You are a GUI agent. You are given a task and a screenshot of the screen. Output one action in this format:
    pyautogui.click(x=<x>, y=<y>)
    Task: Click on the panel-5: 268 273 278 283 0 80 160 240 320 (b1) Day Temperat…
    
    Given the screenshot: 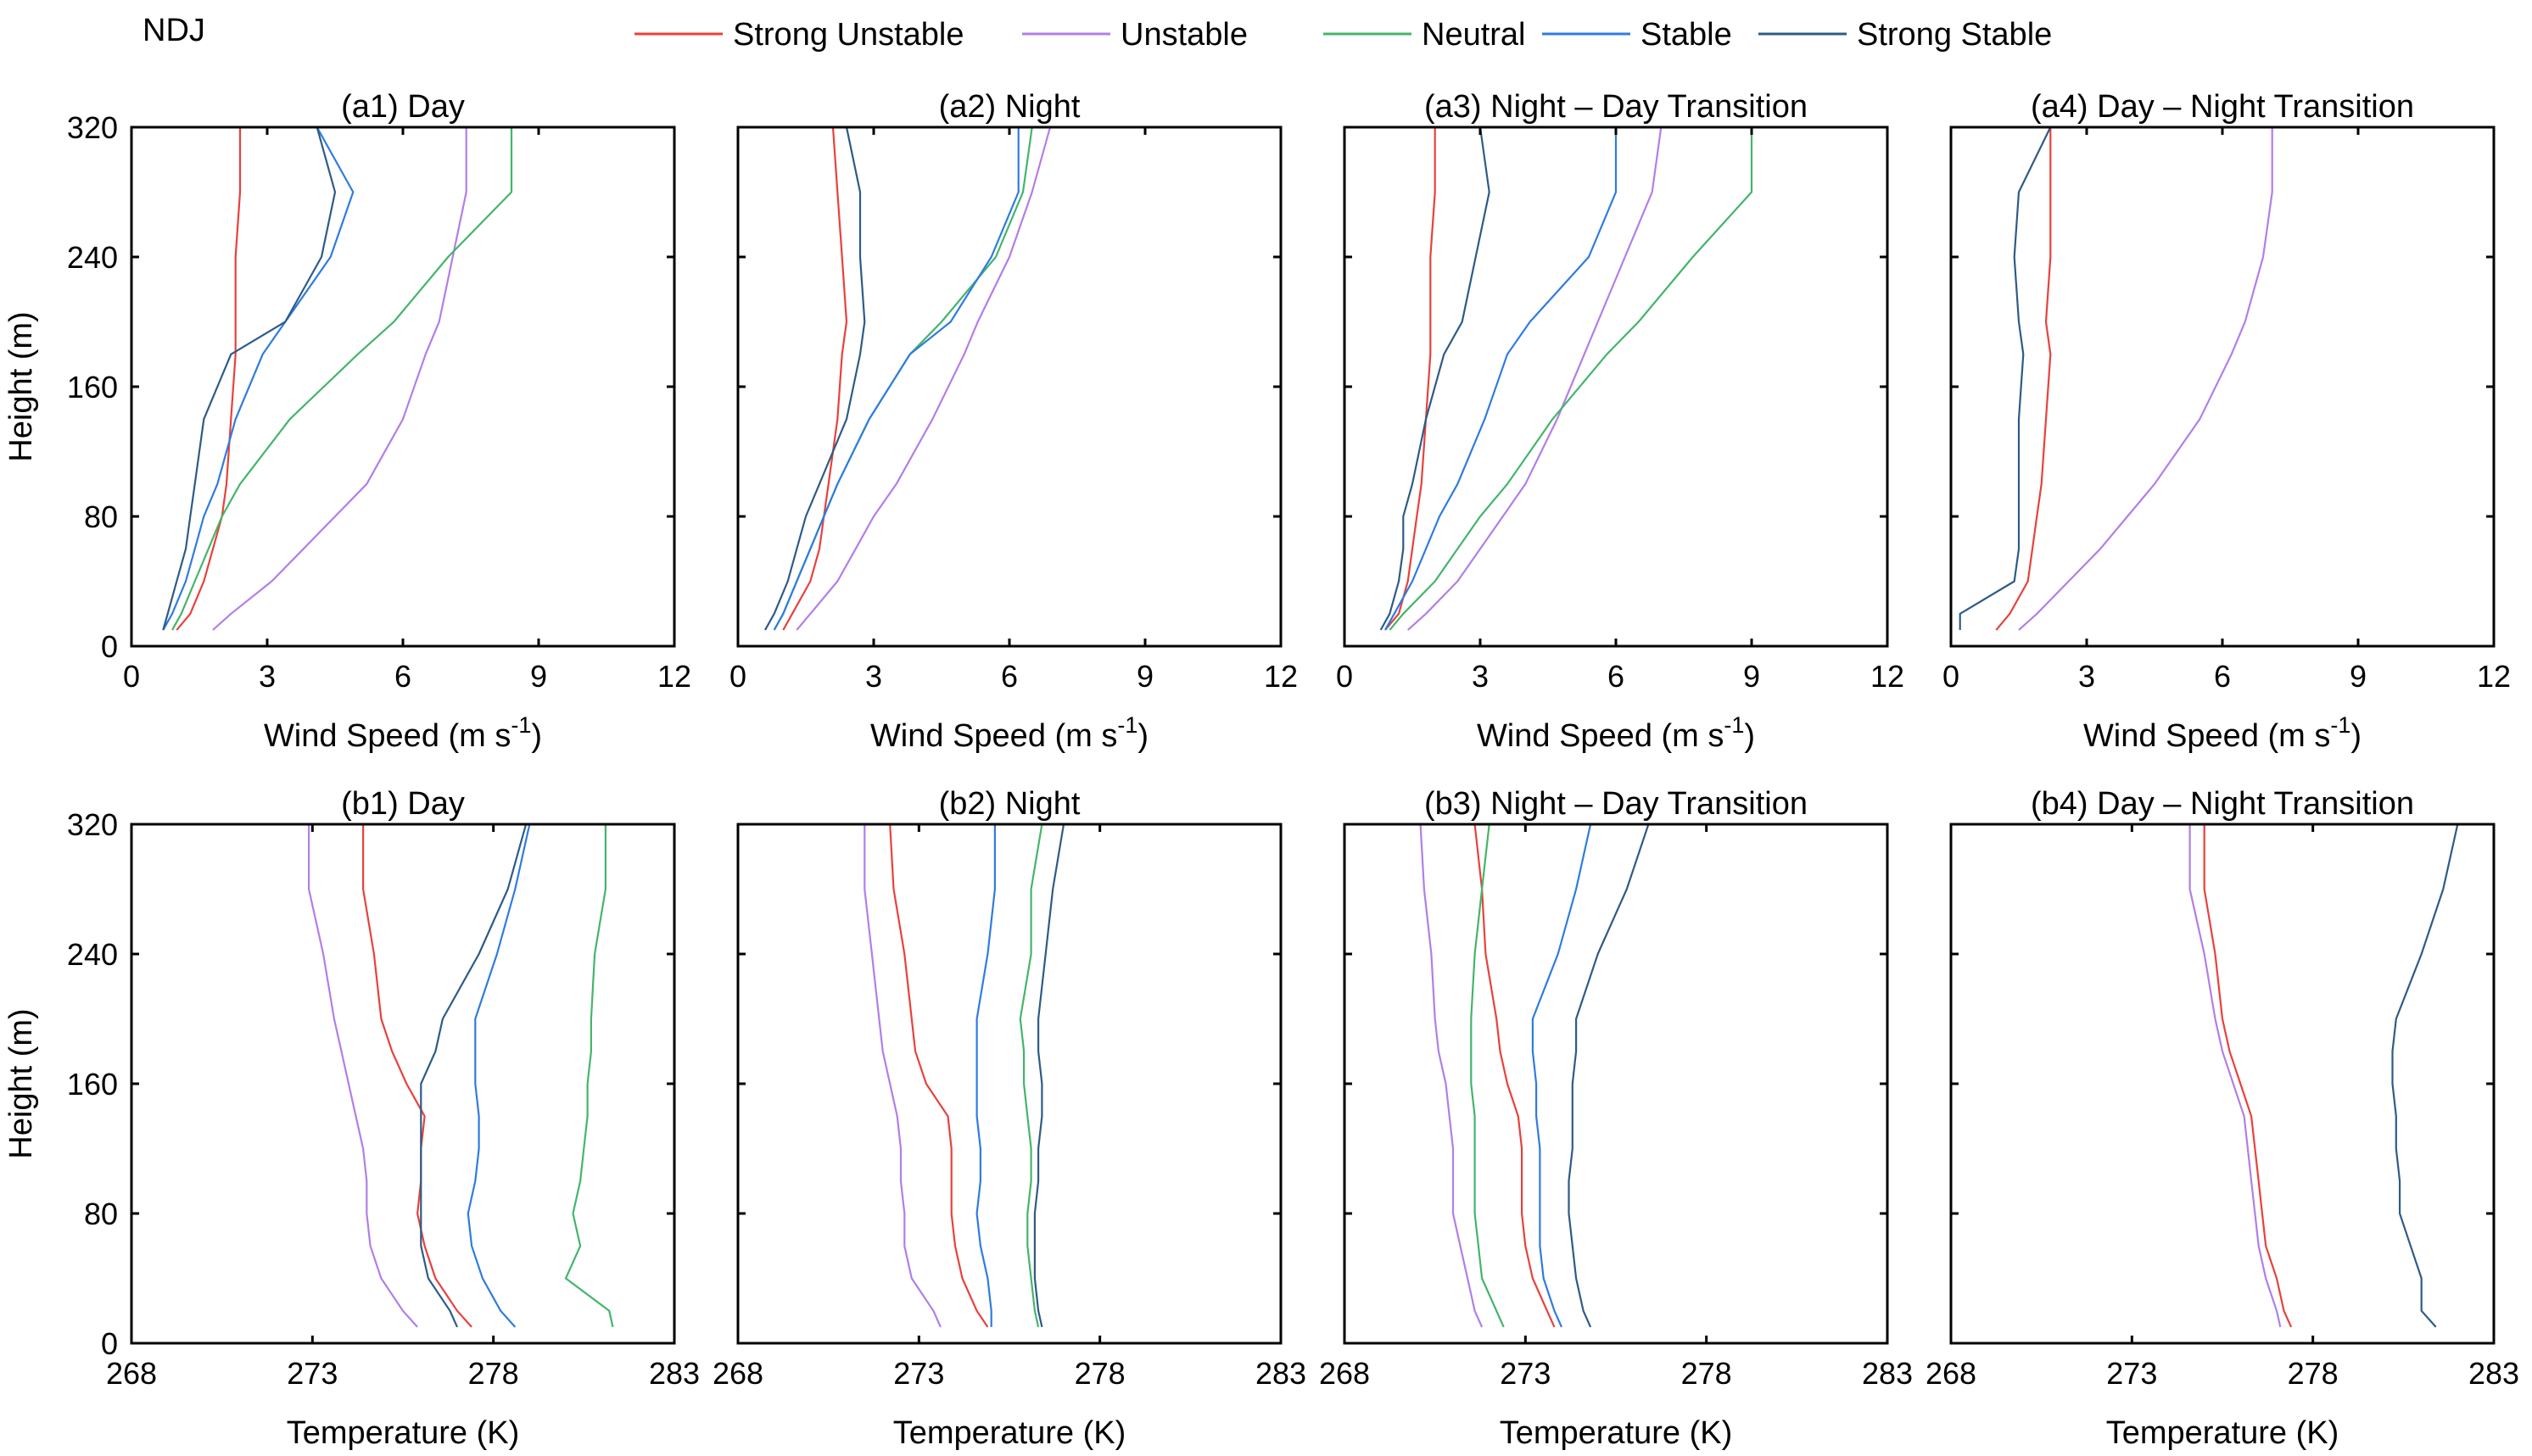 What is the action you would take?
    pyautogui.click(x=351, y=1118)
    